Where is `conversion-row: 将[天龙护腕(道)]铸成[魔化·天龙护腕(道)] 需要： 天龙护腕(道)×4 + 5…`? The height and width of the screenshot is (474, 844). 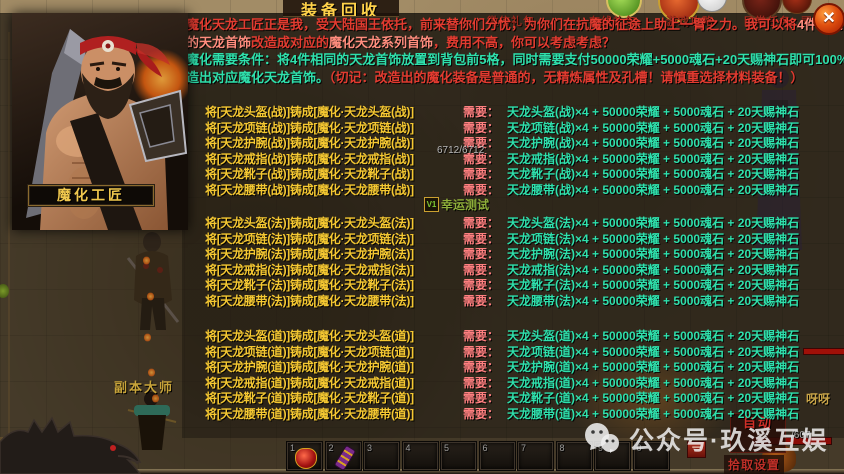 conversion-row: 将[天龙护腕(道)]铸成[魔化·天龙护腕(道)] 需要： 天龙护腕(道)×4 + 5… is located at coordinates (515, 366).